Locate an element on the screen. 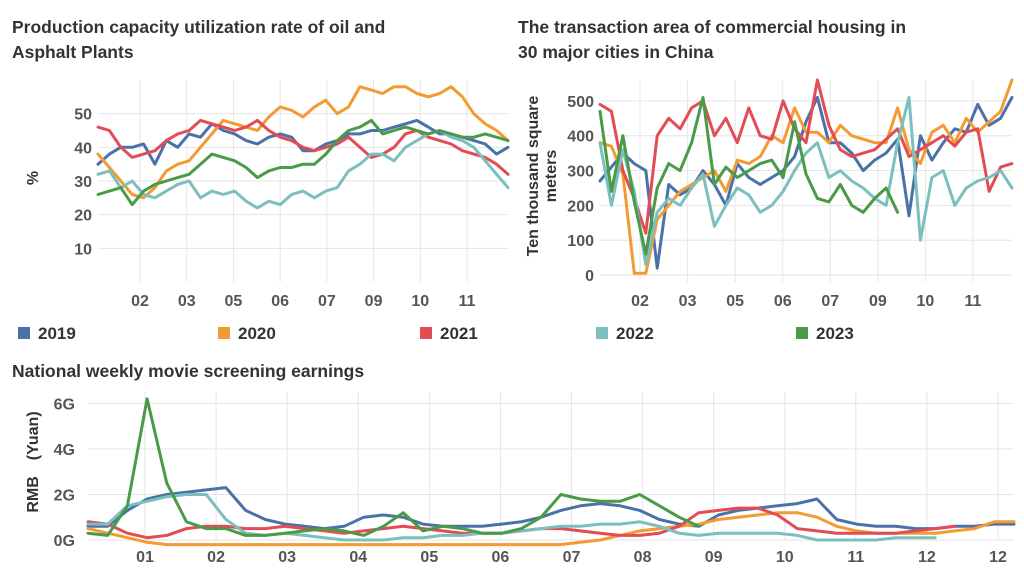  legend-label-2019: 2019 is located at coordinates (57, 333).